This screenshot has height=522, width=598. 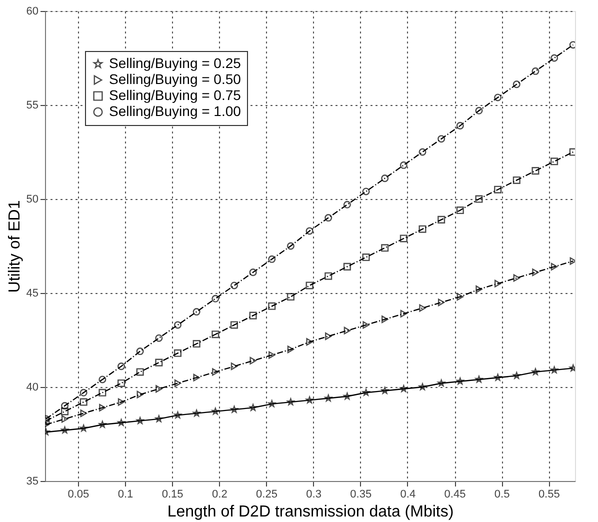 What do you see at coordinates (175, 63) in the screenshot?
I see `legend-label: Selling/Buying = 0.25` at bounding box center [175, 63].